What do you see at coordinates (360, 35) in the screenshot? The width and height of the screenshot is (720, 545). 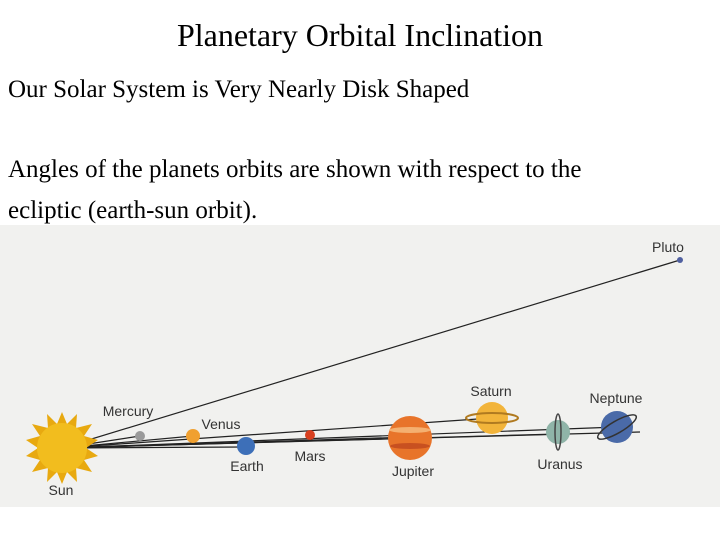 I see `title: Planetary Orbital Inclination` at bounding box center [360, 35].